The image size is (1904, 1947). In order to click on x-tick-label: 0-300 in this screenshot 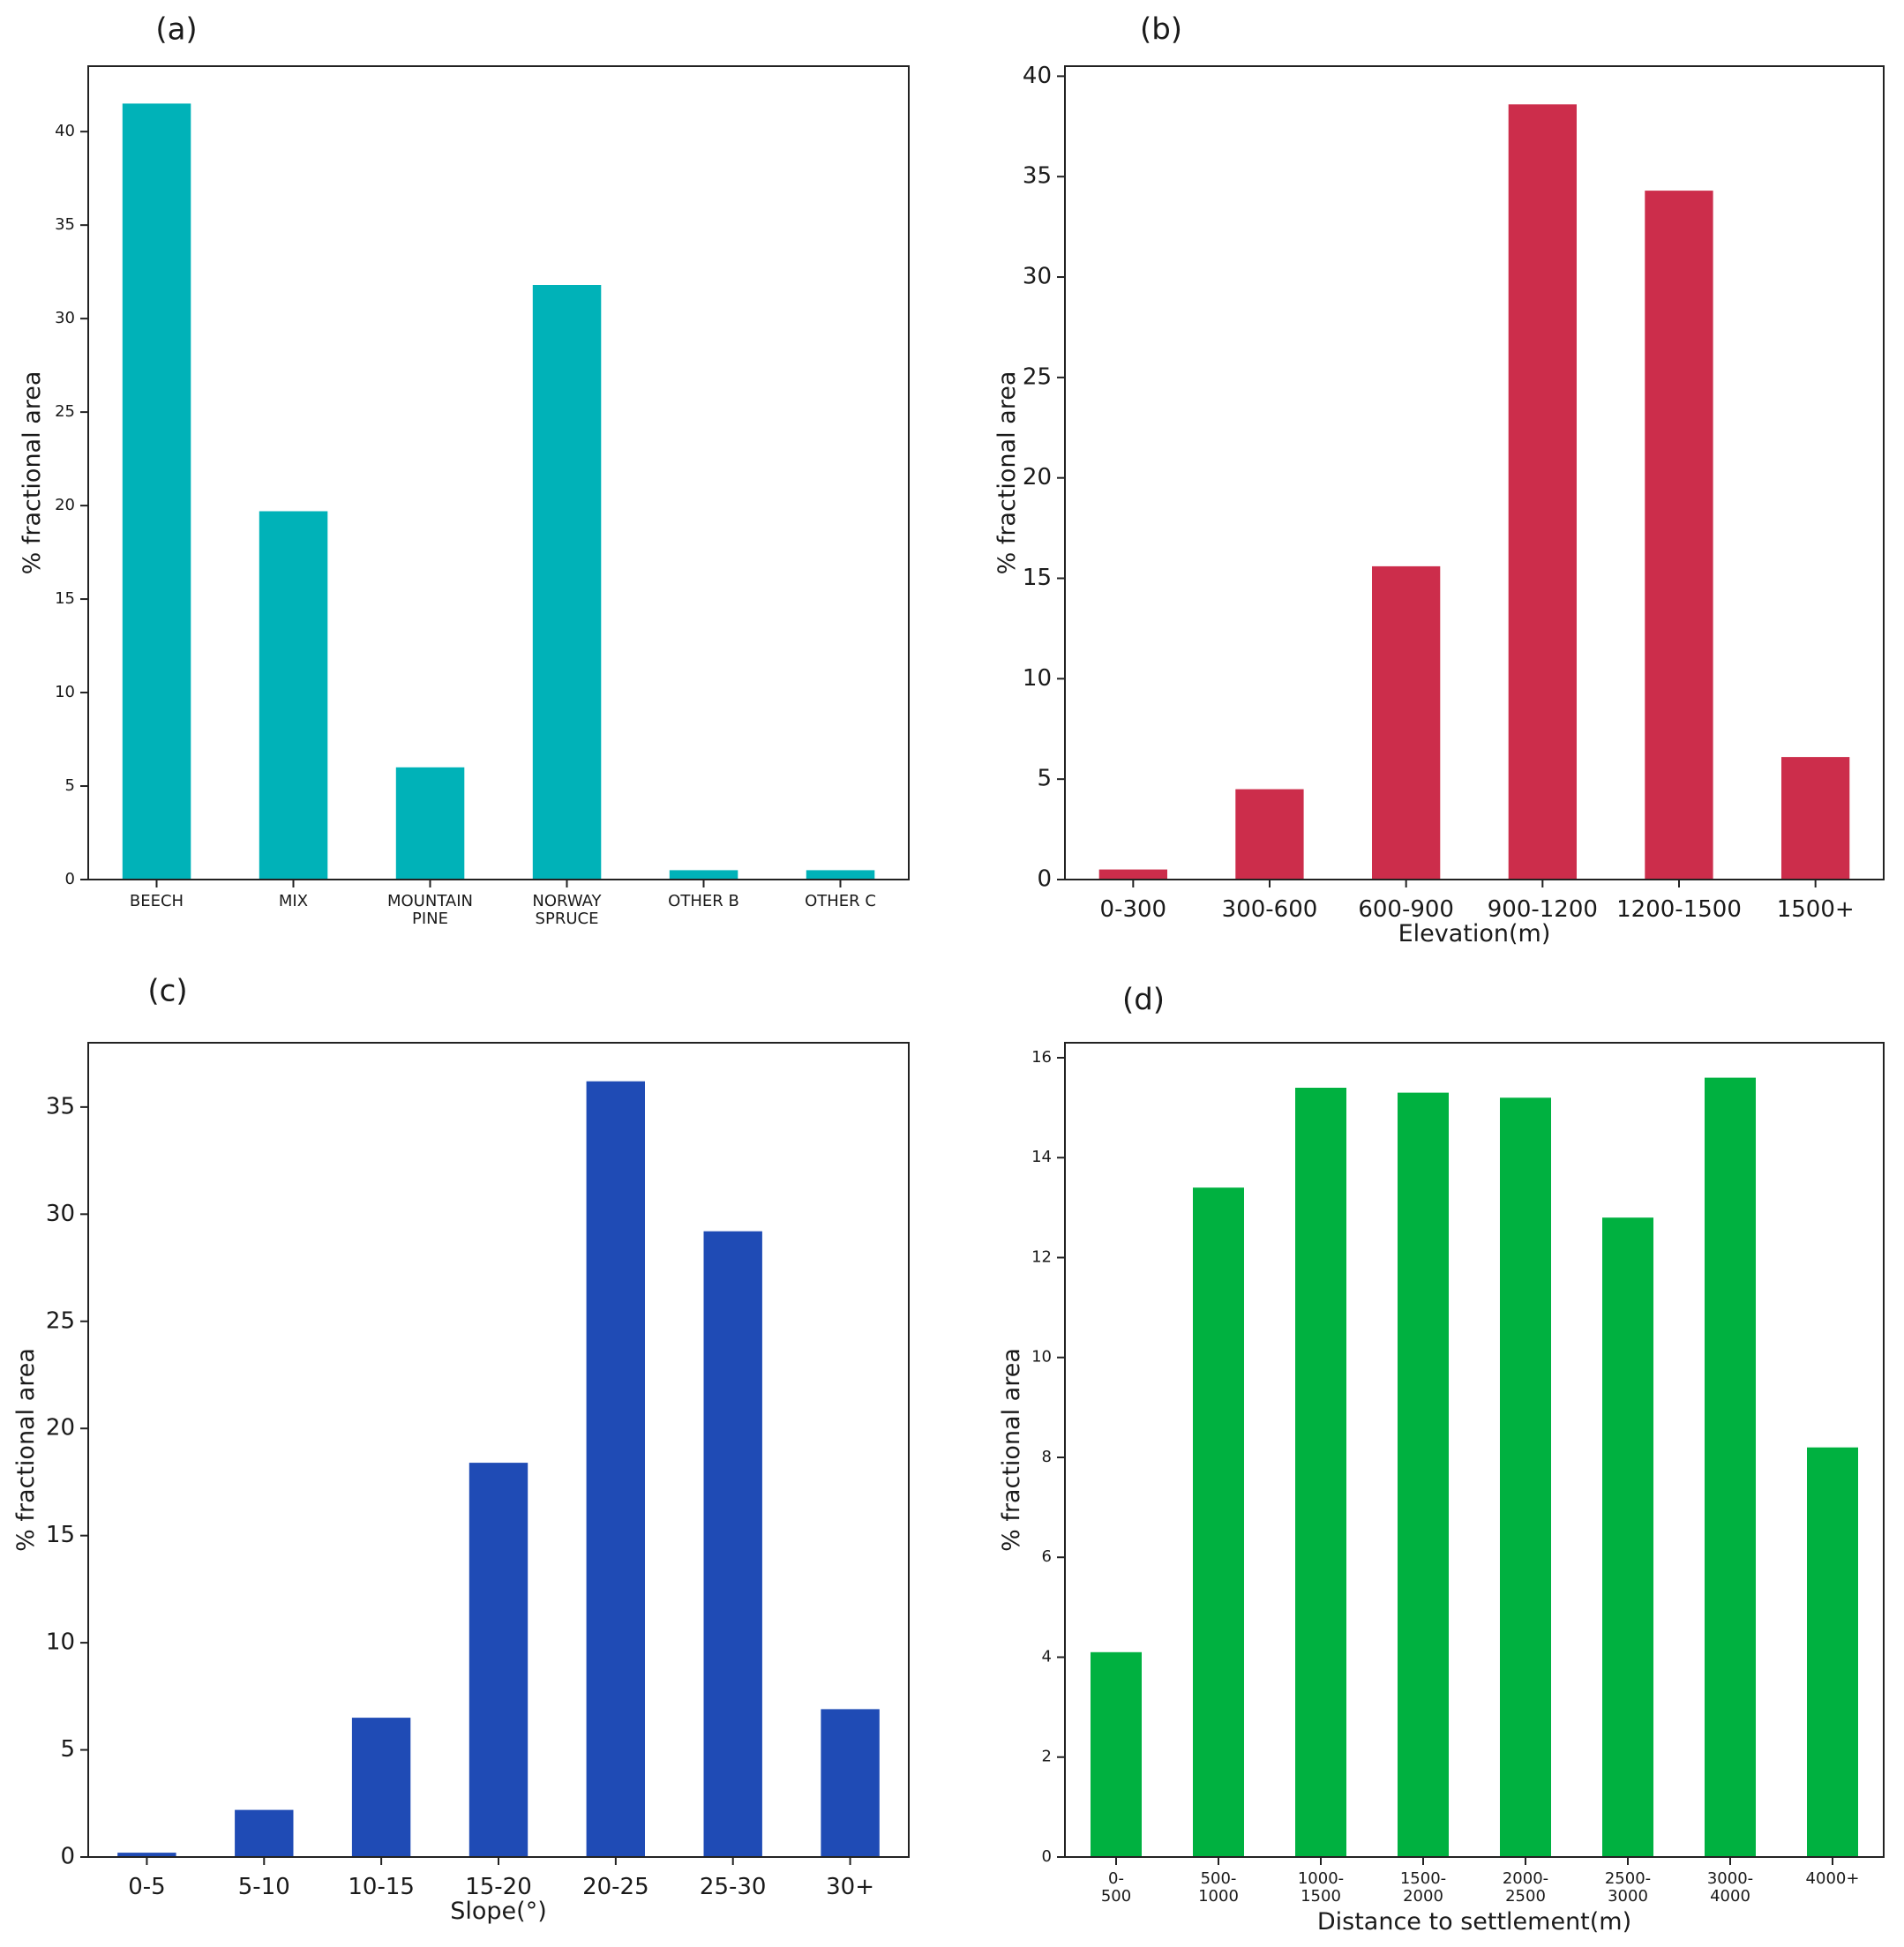, I will do `click(1133, 909)`.